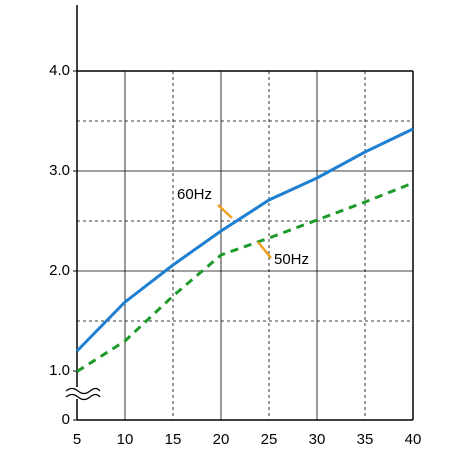  Describe the element at coordinates (173, 439) in the screenshot. I see `x-tick-label: 15` at that location.